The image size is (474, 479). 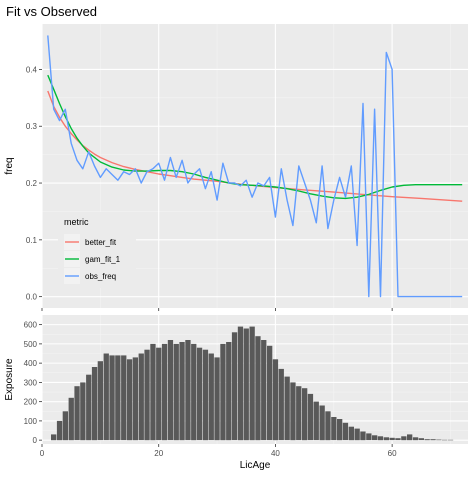 I want to click on bottom-y-axis-title: Exposure, so click(x=9, y=379).